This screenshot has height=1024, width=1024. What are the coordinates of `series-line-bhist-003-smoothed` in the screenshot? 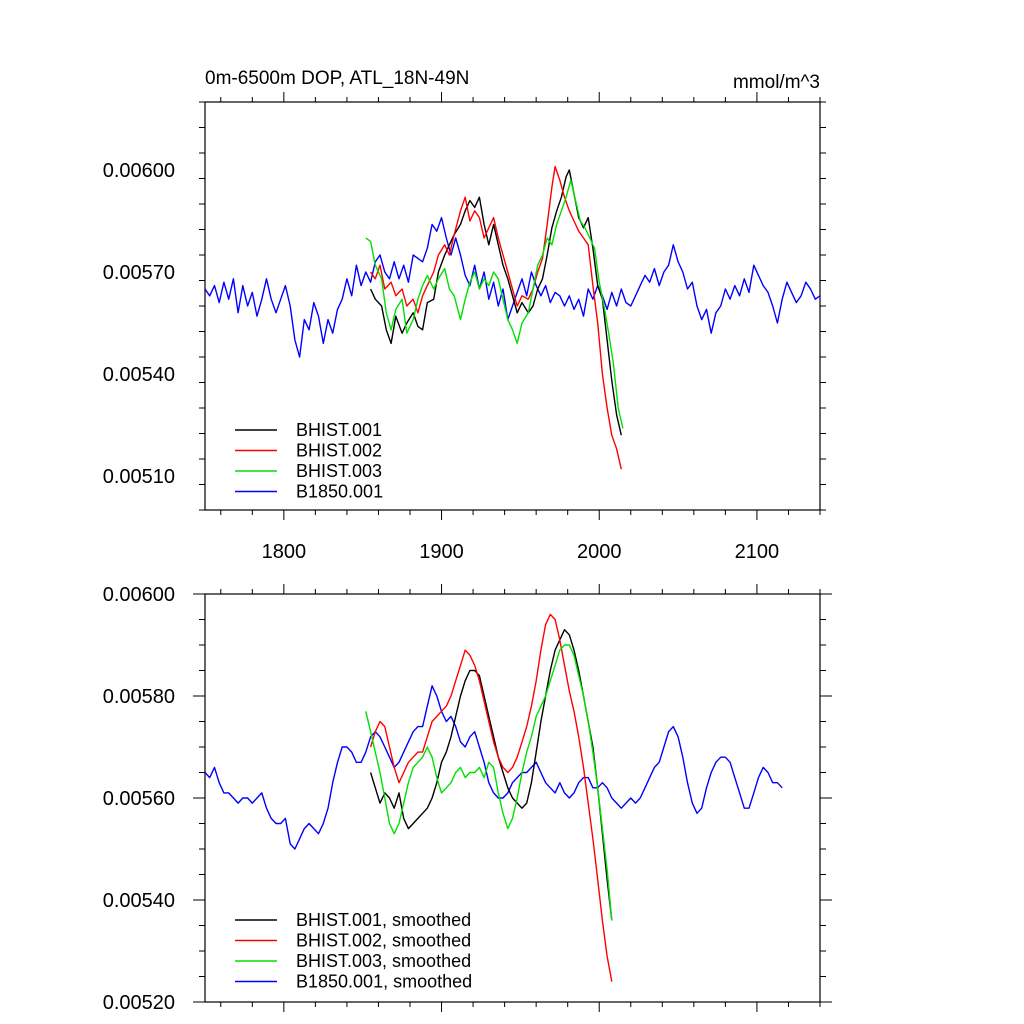 It's located at (489, 782).